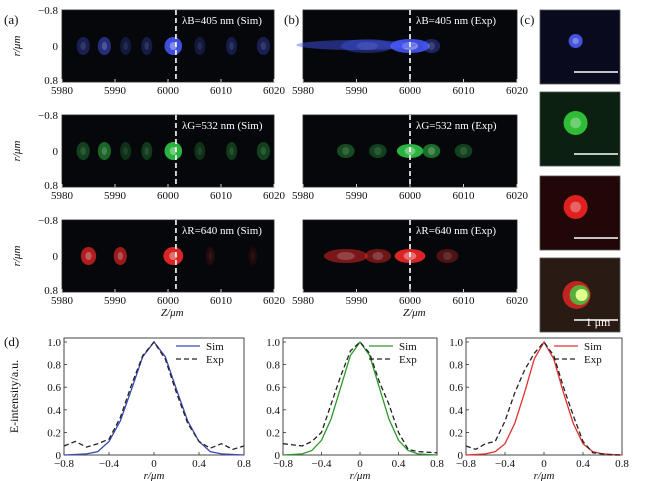  I want to click on plot-frame, so click(360, 396).